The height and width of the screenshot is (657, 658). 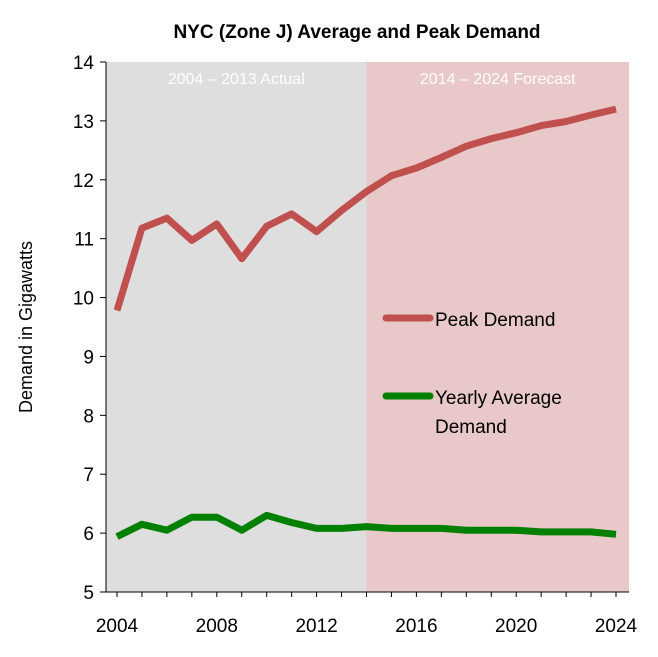 What do you see at coordinates (471, 427) in the screenshot?
I see `legend-label-1-line2: Demand` at bounding box center [471, 427].